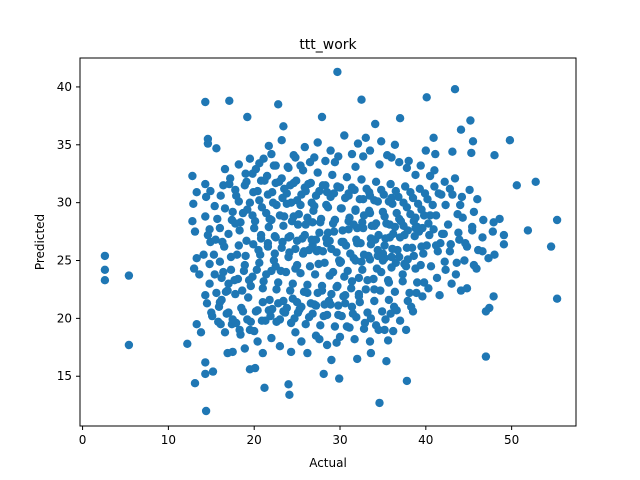 Image resolution: width=640 pixels, height=480 pixels. I want to click on chart-title: ttt_work, so click(328, 45).